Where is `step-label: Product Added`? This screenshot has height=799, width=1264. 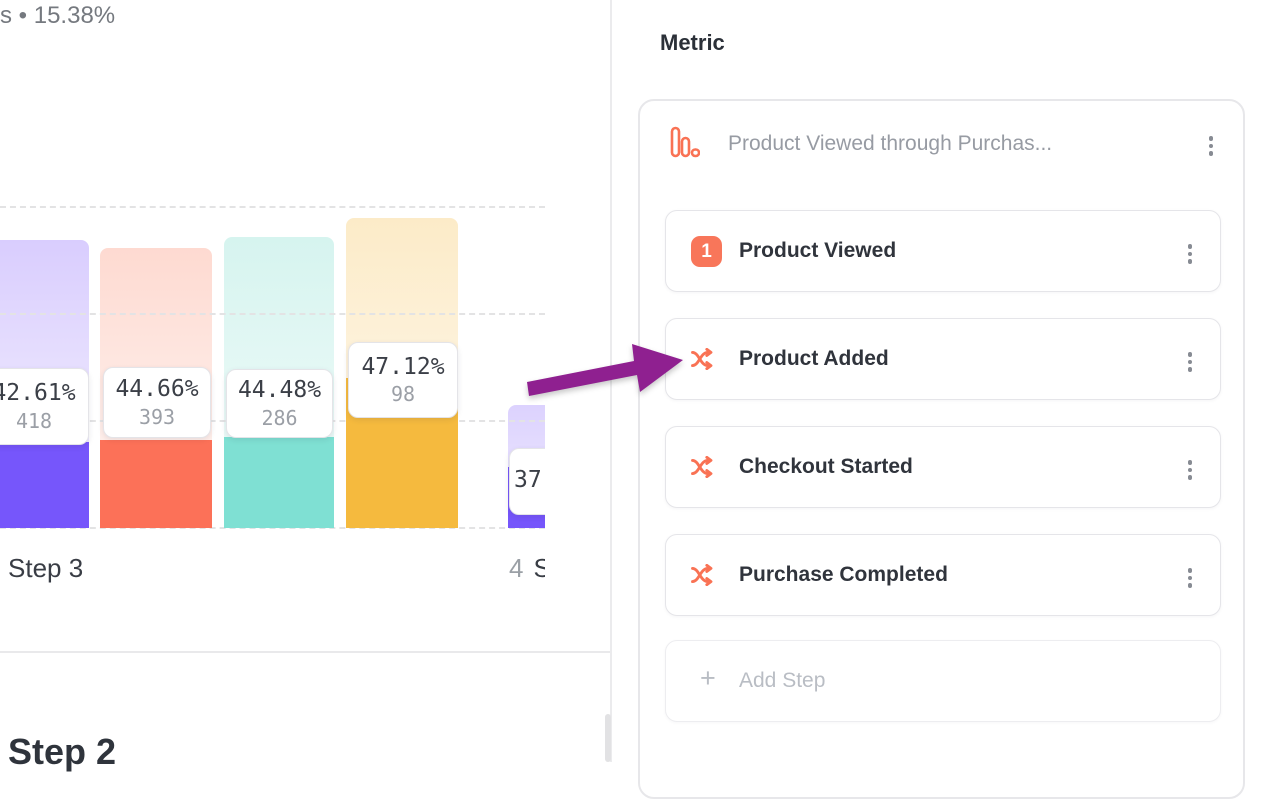 step-label: Product Added is located at coordinates (814, 358).